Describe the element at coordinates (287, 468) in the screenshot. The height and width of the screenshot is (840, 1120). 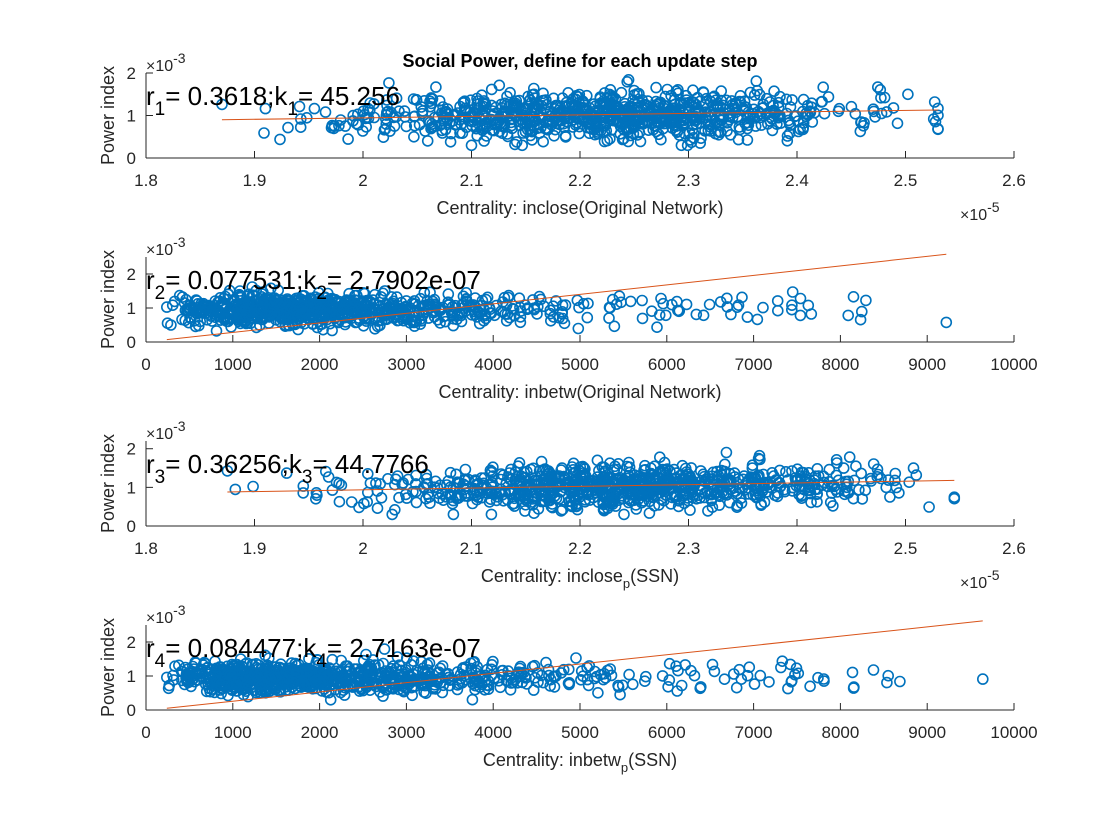
I see `fit-annotation: r3= 0.36256;k3= 44.7766` at that location.